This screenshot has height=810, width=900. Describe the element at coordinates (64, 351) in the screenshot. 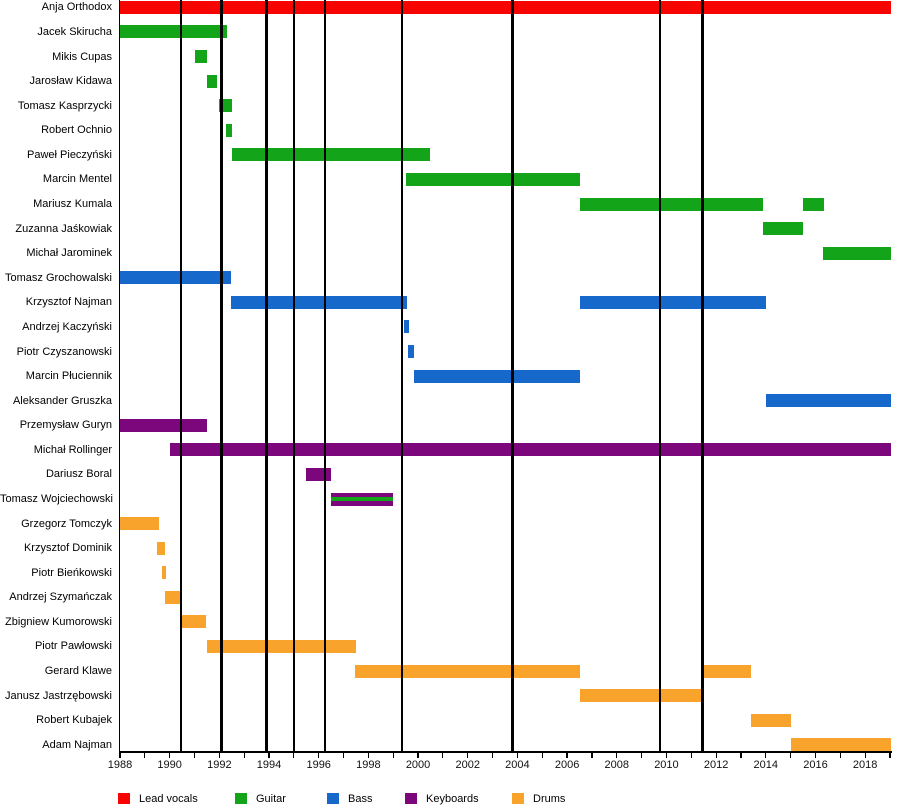

I see `member-label: Piotr Czyszanowski` at that location.